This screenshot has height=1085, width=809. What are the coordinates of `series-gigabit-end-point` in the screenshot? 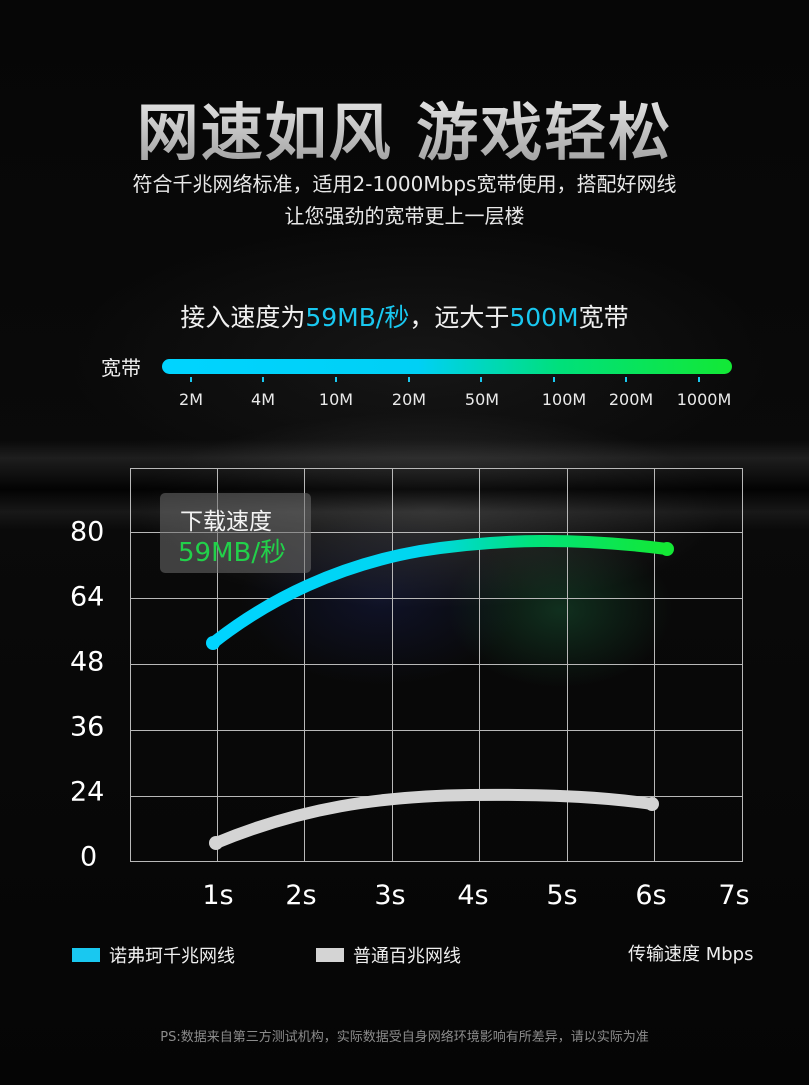 It's located at (667, 549).